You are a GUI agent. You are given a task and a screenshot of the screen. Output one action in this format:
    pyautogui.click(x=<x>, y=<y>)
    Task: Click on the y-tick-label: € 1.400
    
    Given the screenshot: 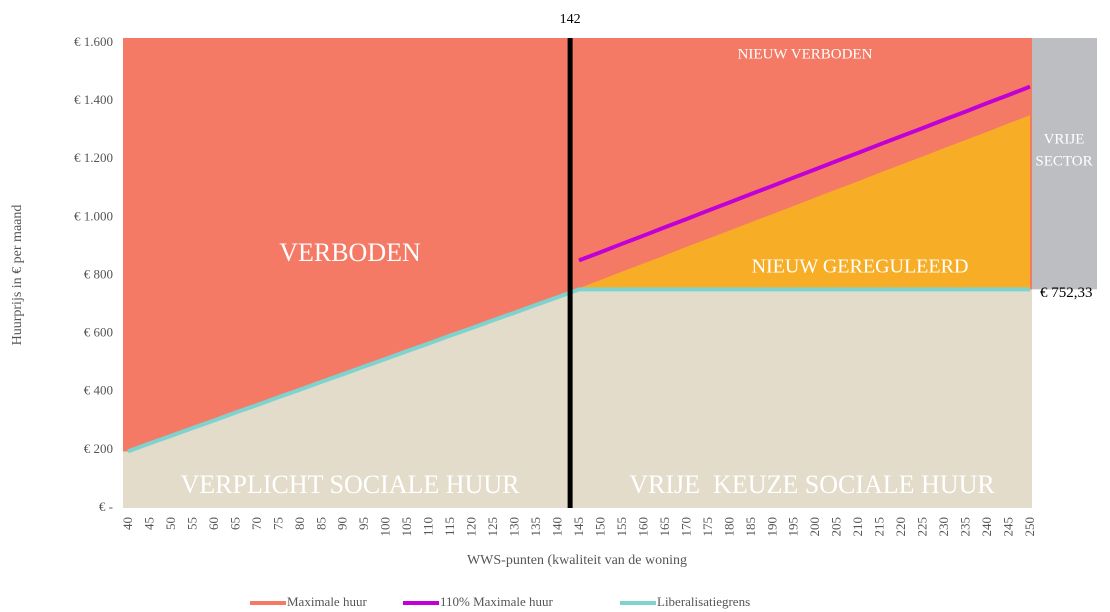 What is the action you would take?
    pyautogui.click(x=93, y=99)
    